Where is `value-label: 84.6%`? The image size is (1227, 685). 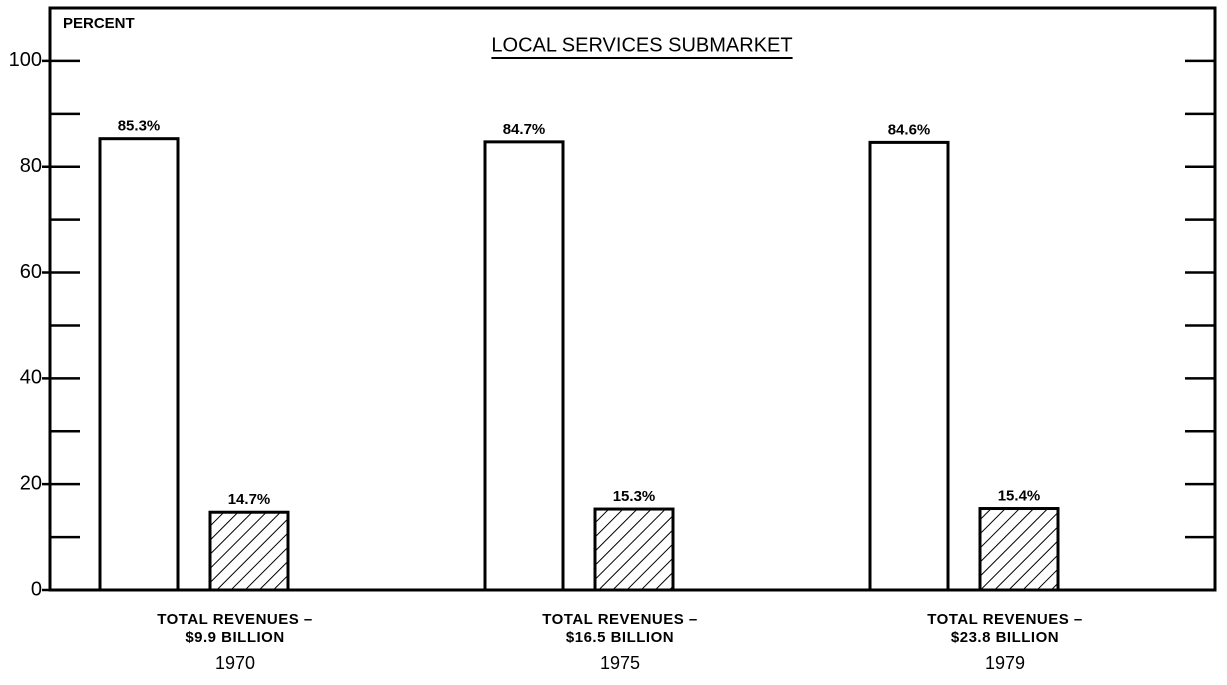 value-label: 84.6% is located at coordinates (909, 129).